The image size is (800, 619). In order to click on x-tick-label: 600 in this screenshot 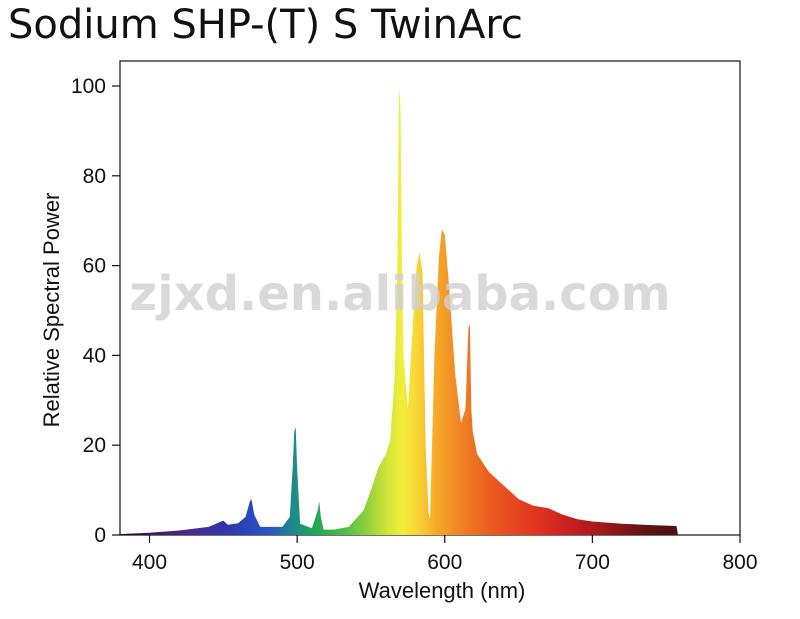, I will do `click(444, 562)`.